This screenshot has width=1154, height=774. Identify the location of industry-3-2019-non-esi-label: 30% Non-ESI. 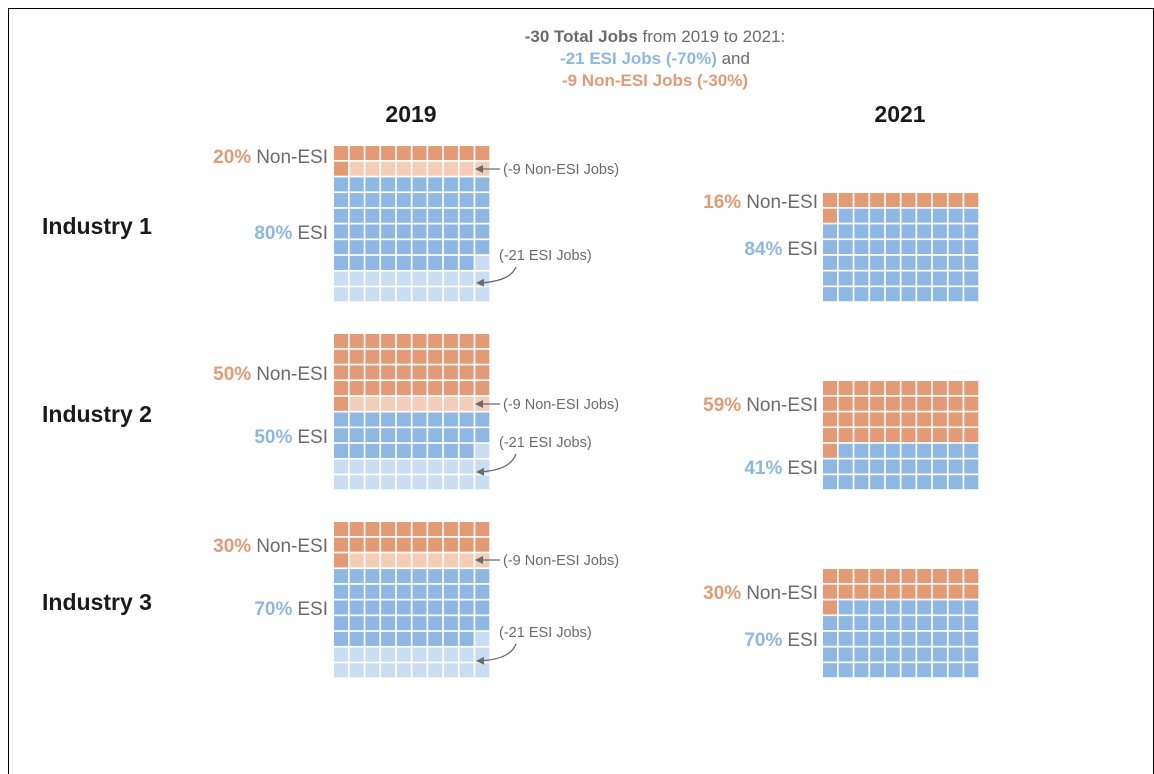
(270, 546).